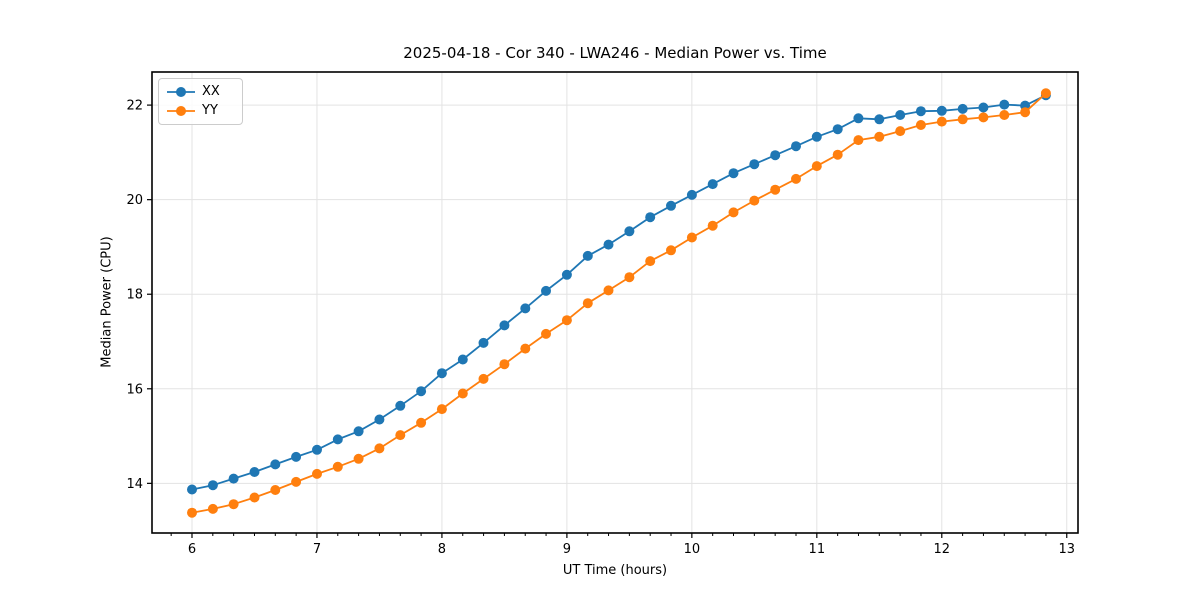 This screenshot has height=600, width=1200. I want to click on y-tick-label: 16, so click(134, 389).